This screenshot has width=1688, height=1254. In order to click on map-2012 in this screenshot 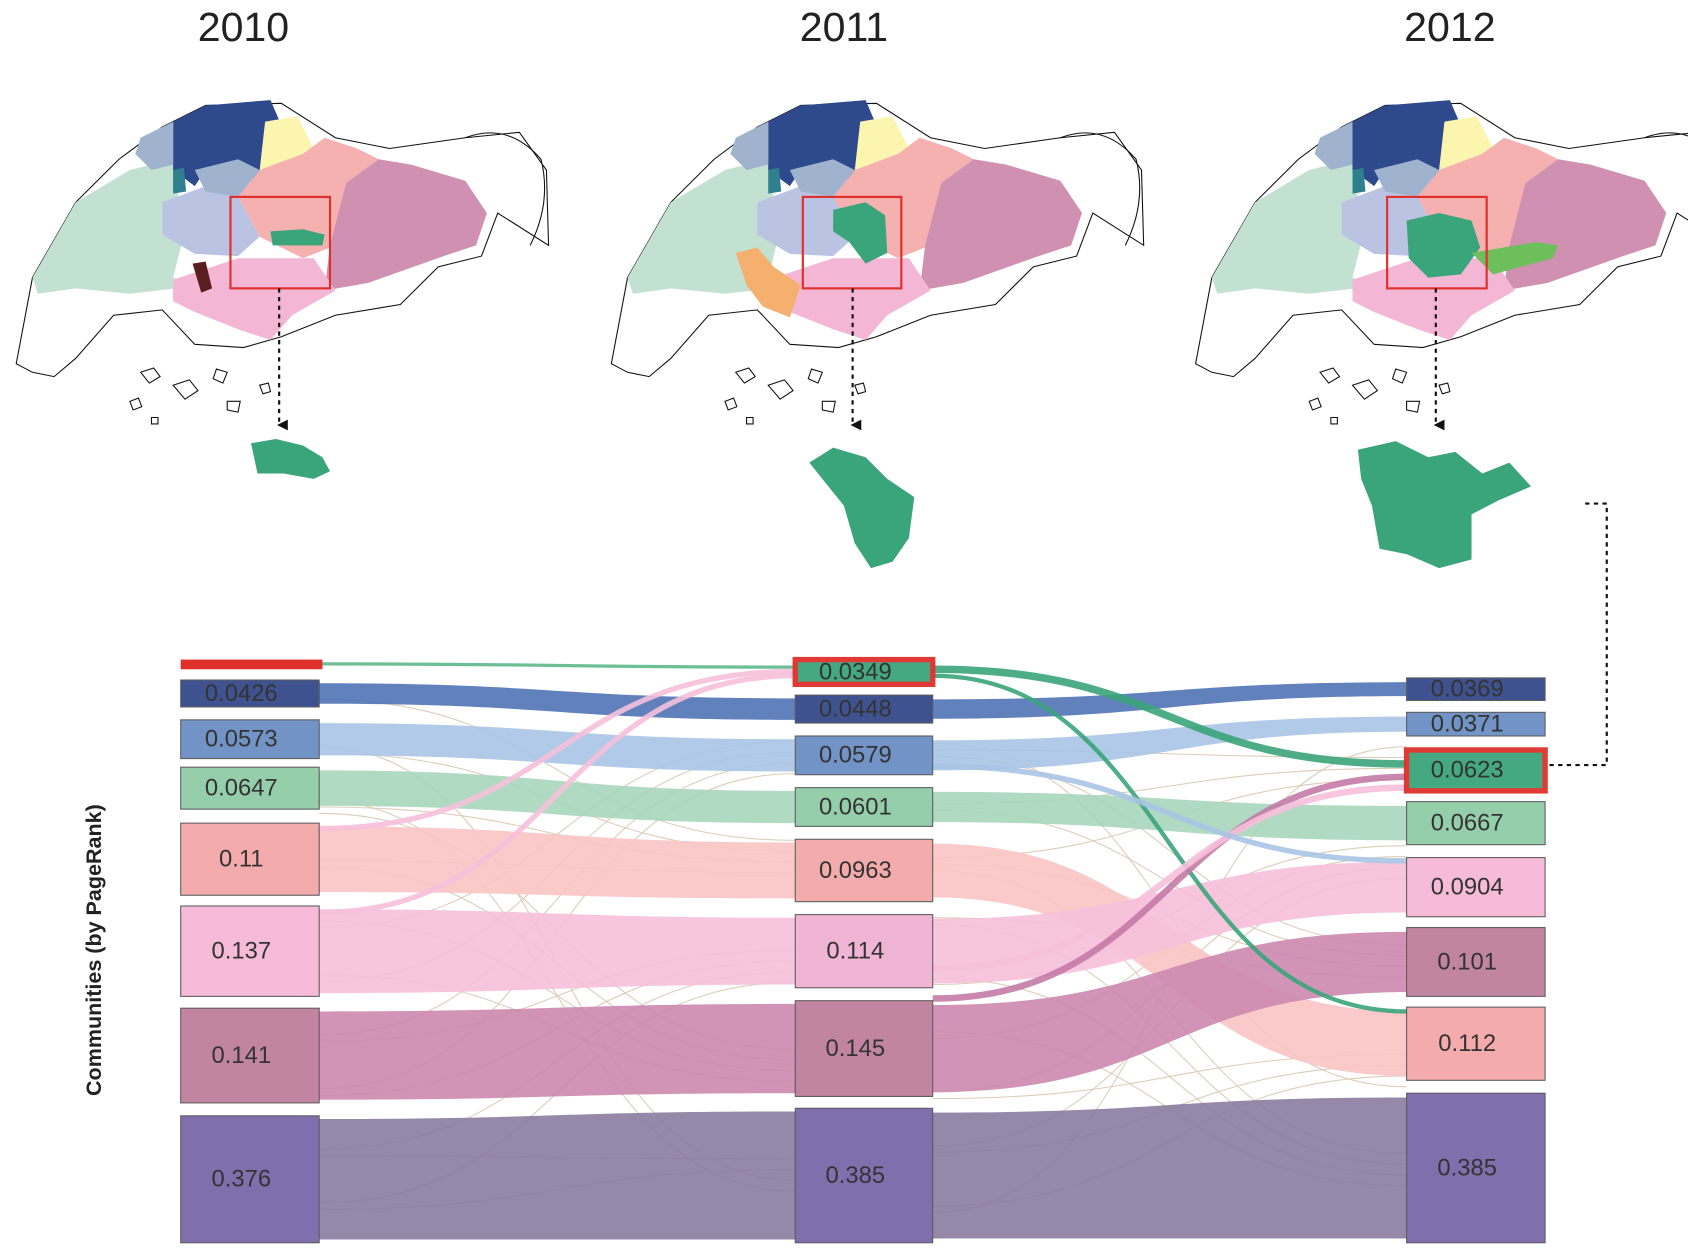, I will do `click(1441, 334)`.